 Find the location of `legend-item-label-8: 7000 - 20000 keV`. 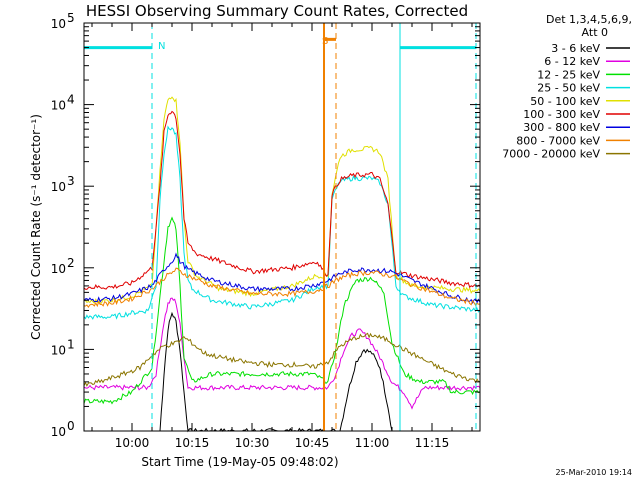

legend-item-label-8: 7000 - 20000 keV is located at coordinates (551, 154).